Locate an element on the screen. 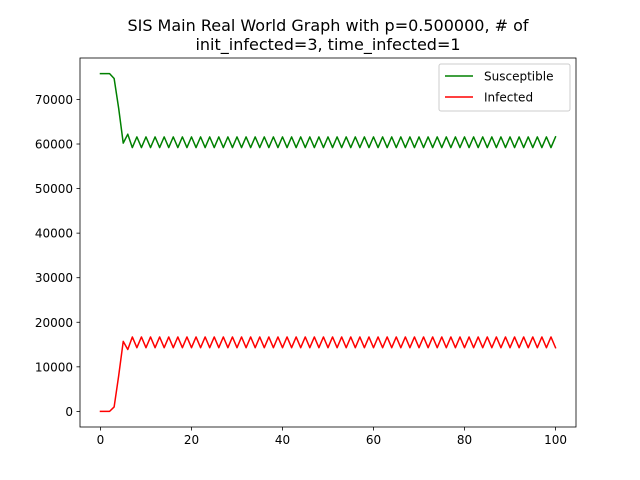 The width and height of the screenshot is (640, 480). y-tick-label: 50000 is located at coordinates (54, 189).